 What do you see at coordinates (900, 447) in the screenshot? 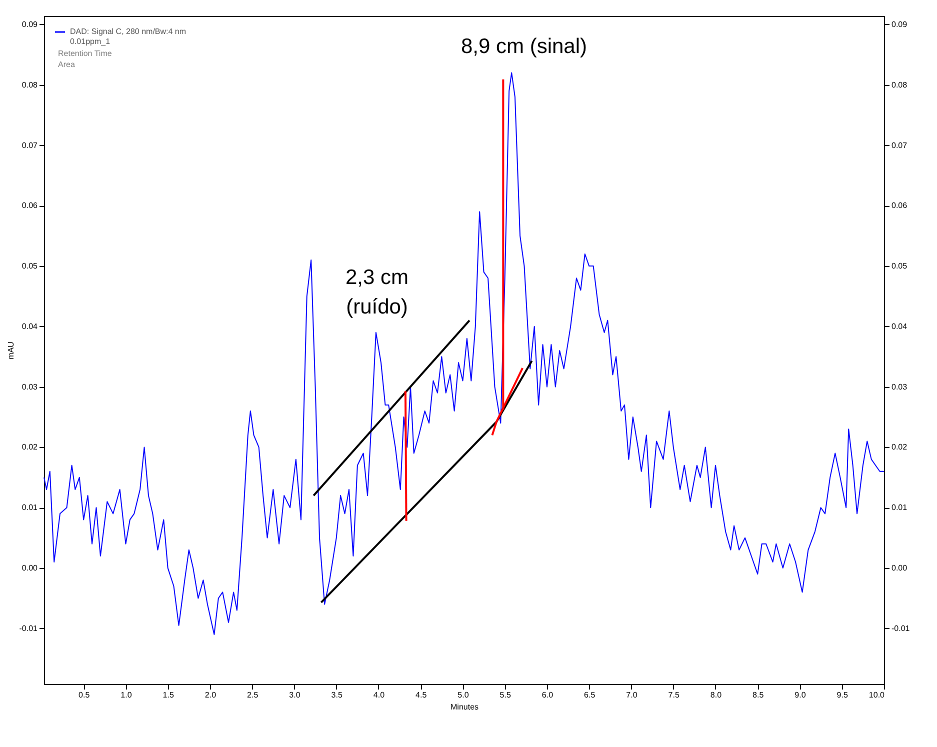
I see `y2-tick-label: 0.02` at bounding box center [900, 447].